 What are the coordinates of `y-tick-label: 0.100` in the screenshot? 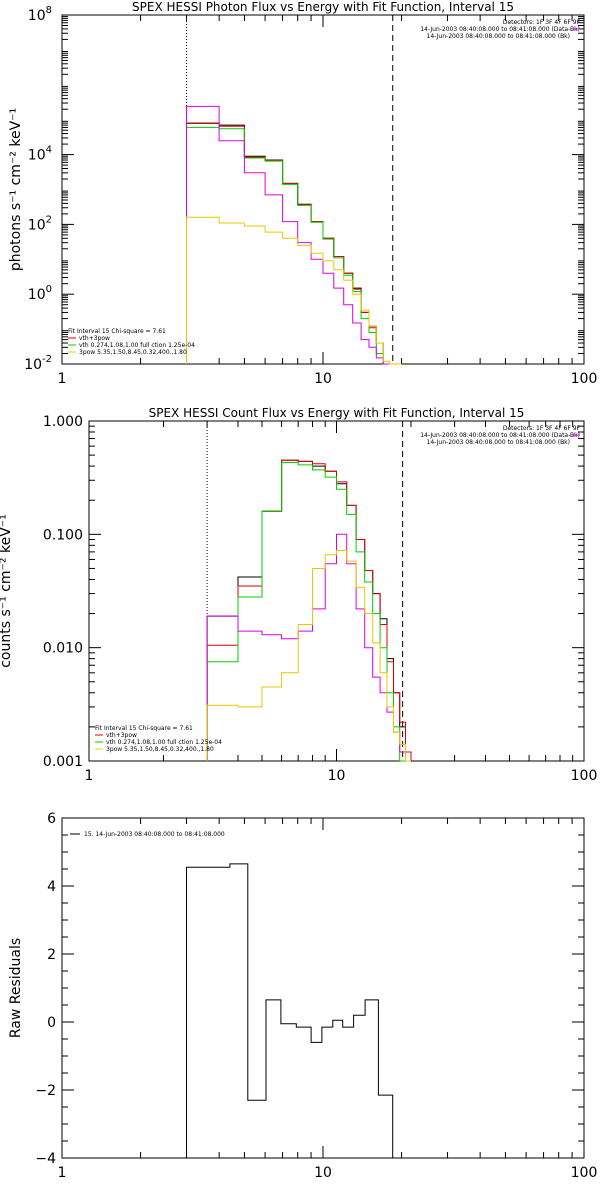 It's located at (63, 535).